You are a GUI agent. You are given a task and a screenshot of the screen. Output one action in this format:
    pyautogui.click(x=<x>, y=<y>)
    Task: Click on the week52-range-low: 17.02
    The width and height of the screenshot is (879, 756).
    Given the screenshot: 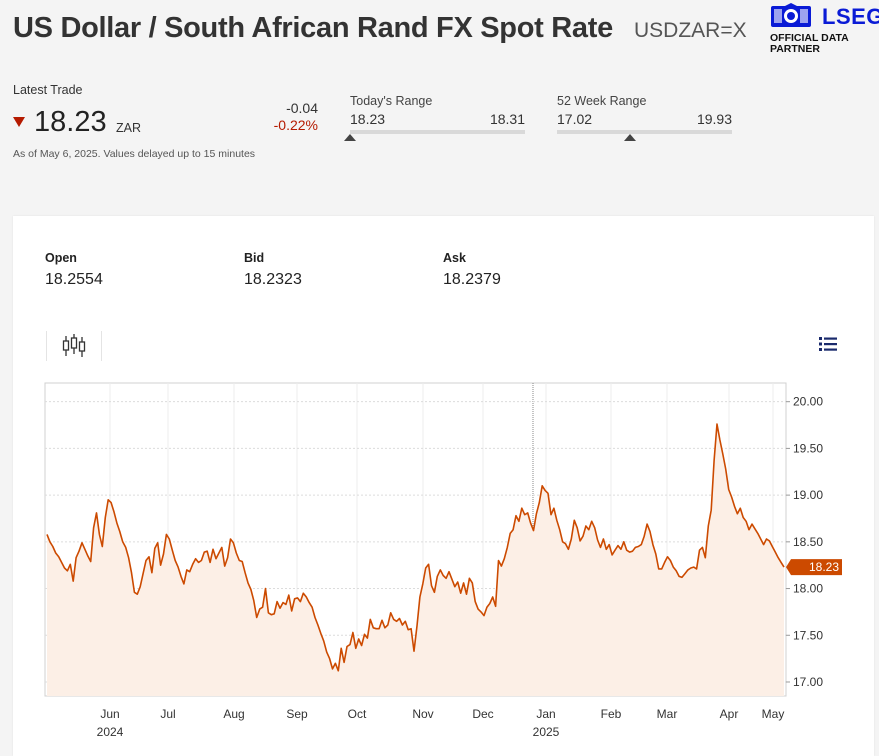 What is the action you would take?
    pyautogui.click(x=575, y=119)
    